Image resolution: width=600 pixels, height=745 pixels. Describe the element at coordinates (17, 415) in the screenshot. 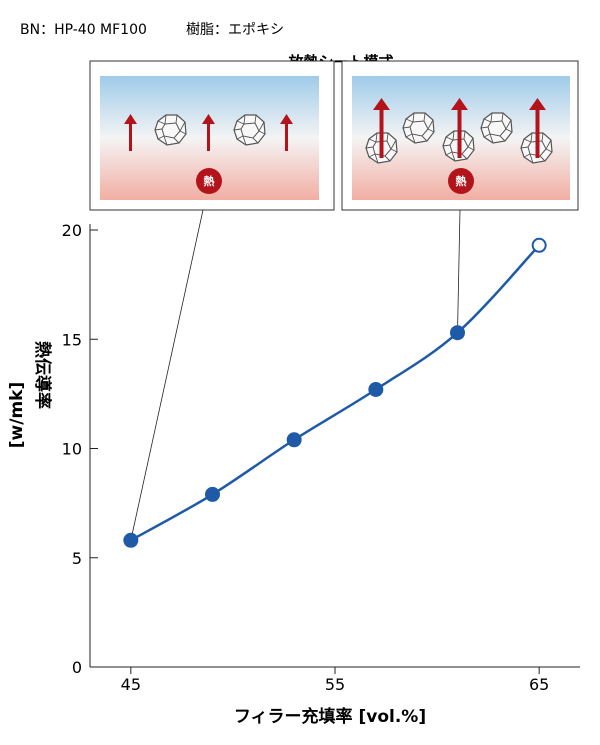

I see `y-axis-title-bottom: [w/mk]` at that location.